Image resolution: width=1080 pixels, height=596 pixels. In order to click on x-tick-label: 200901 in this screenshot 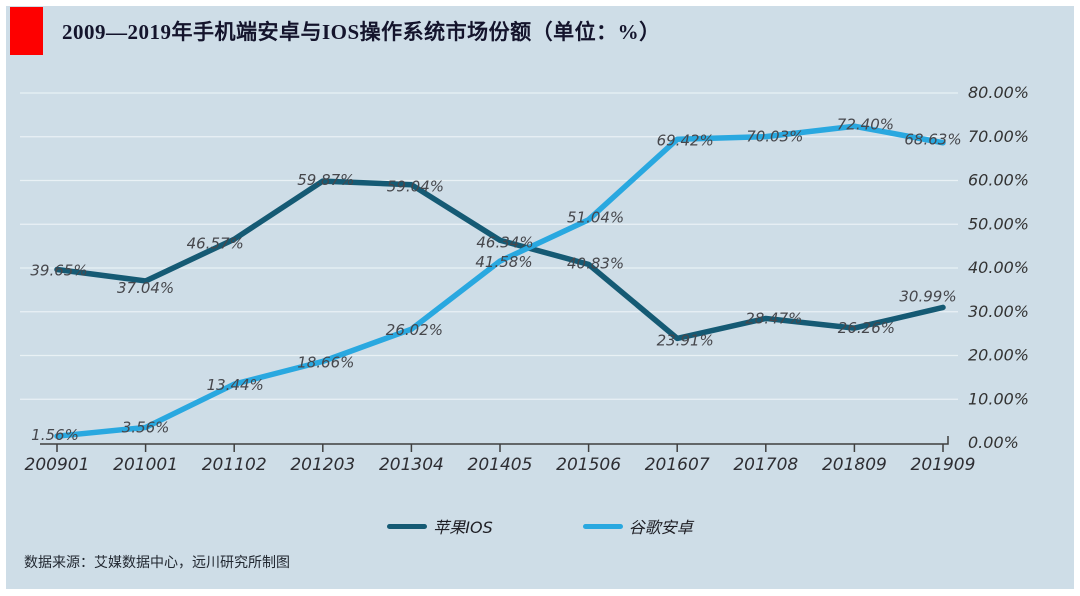, I will do `click(57, 465)`.